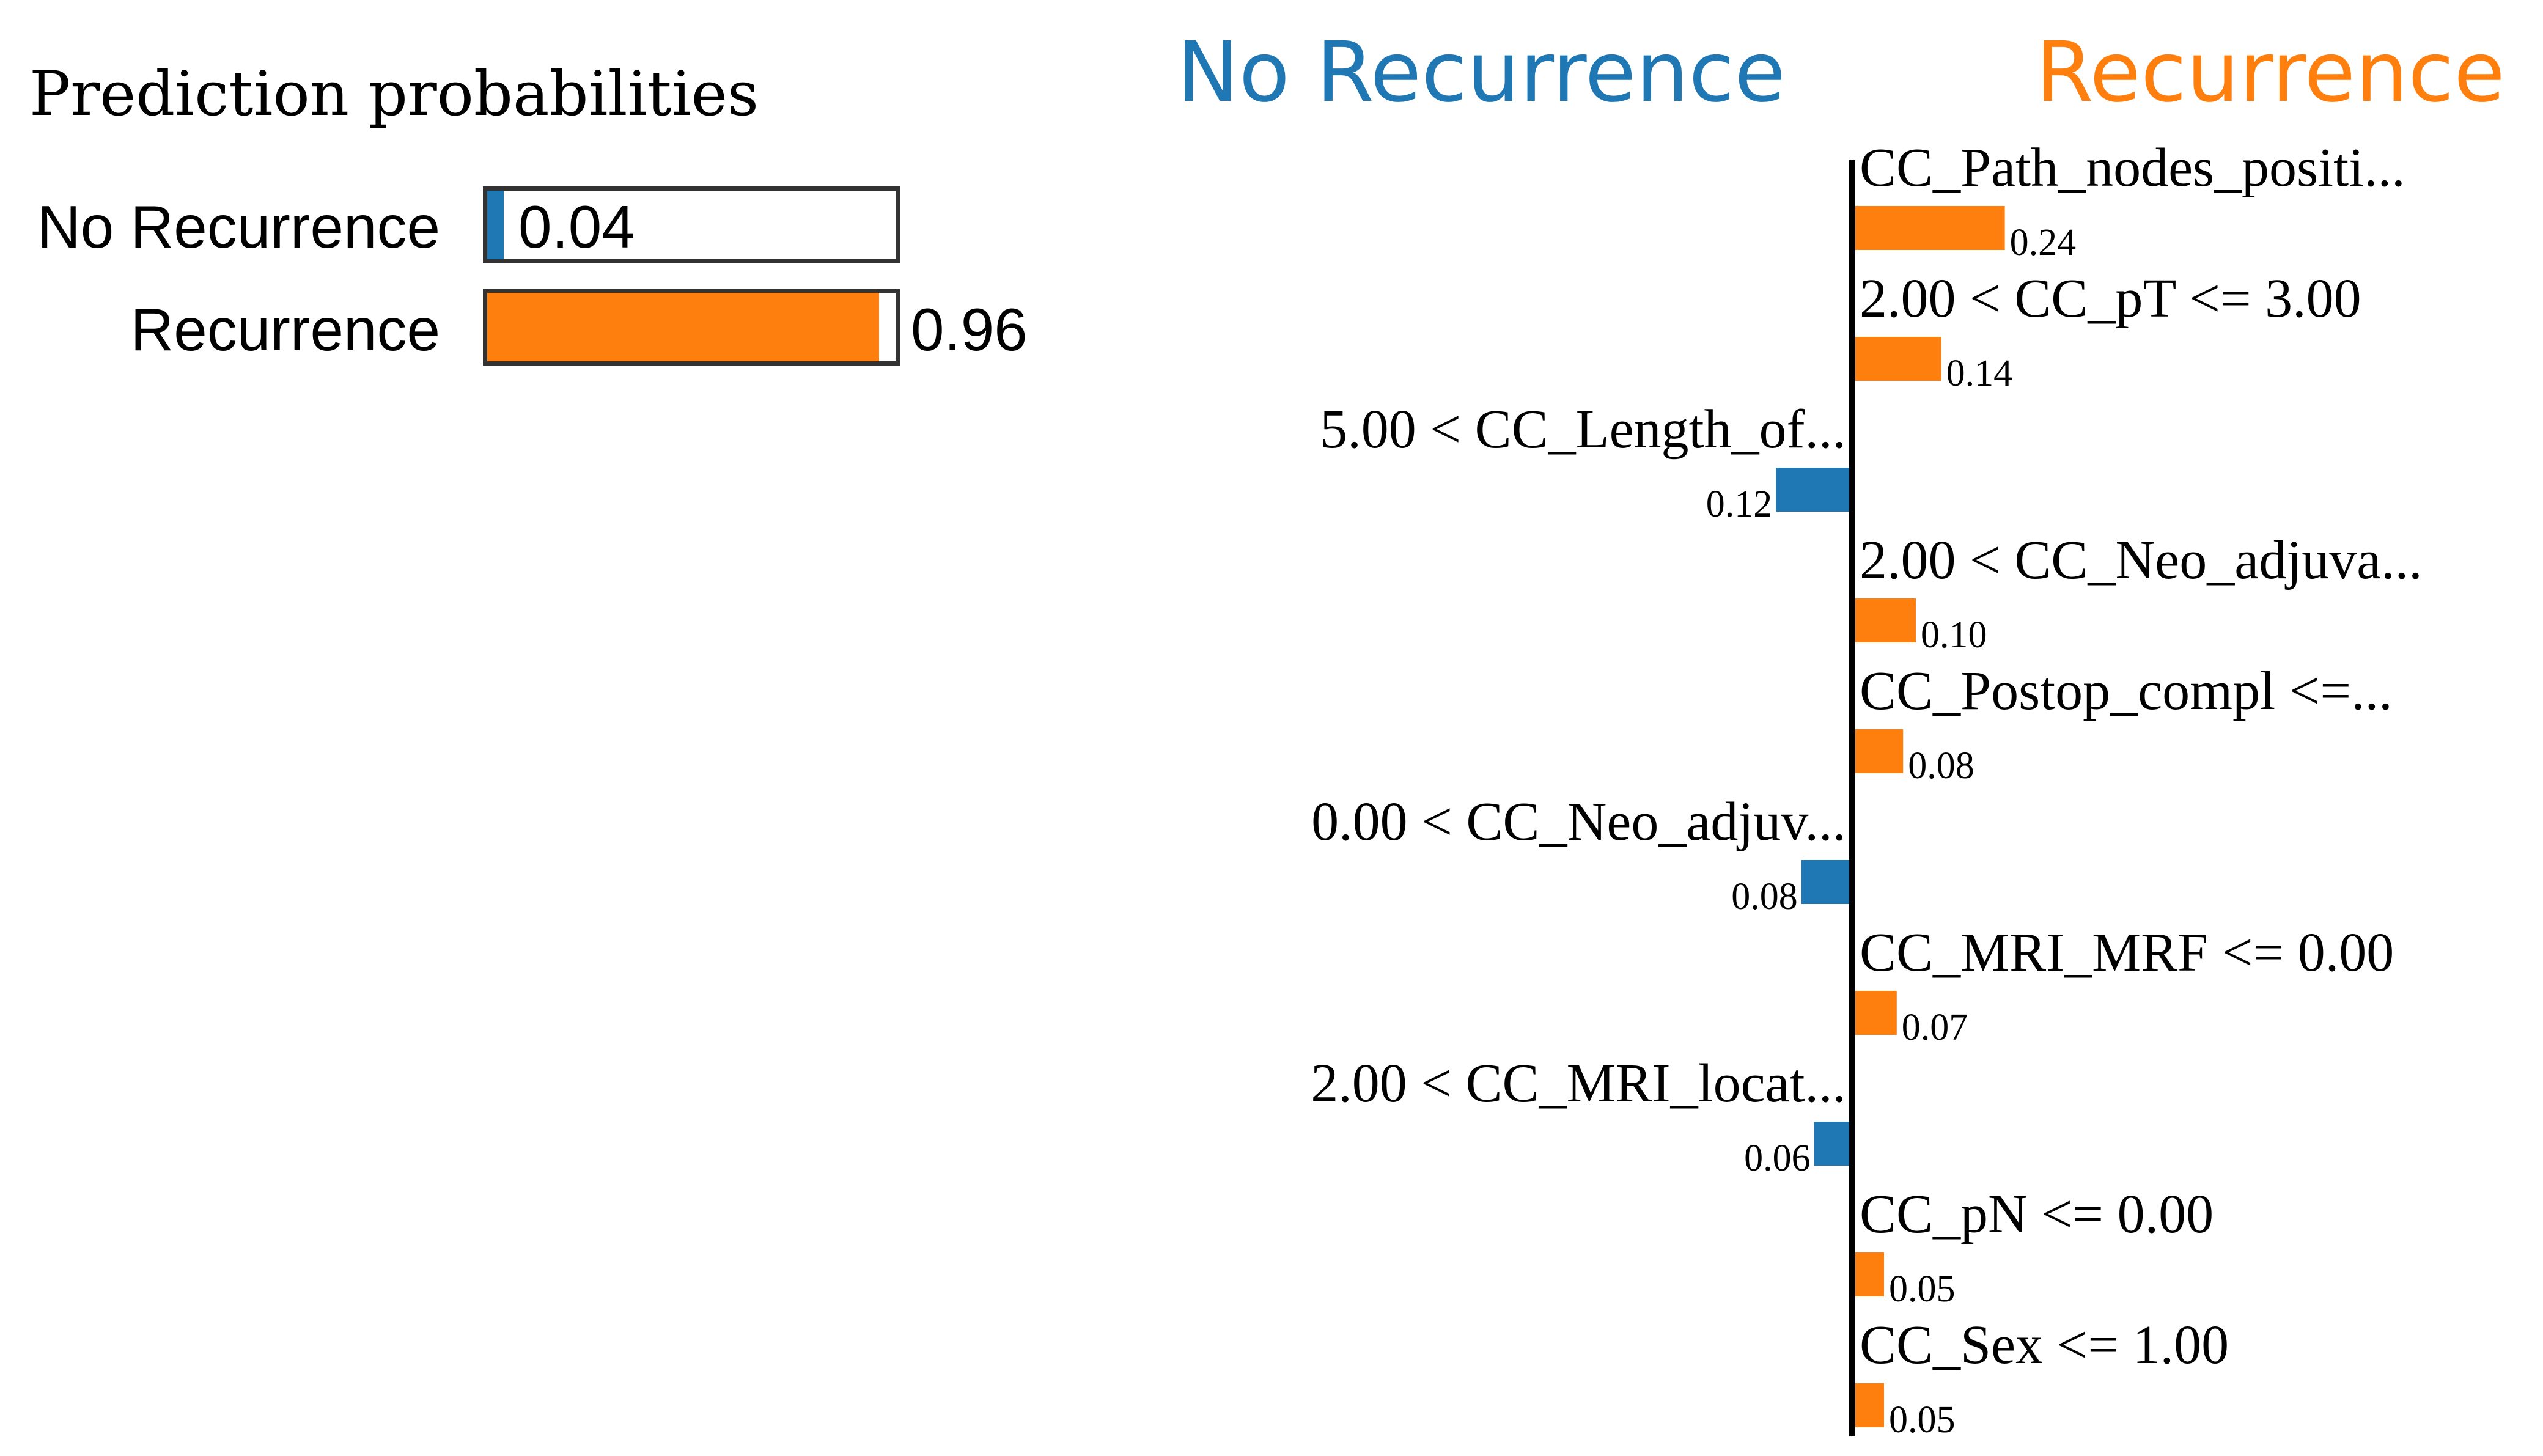  I want to click on header-recurrence: Recurrence, so click(2270, 72).